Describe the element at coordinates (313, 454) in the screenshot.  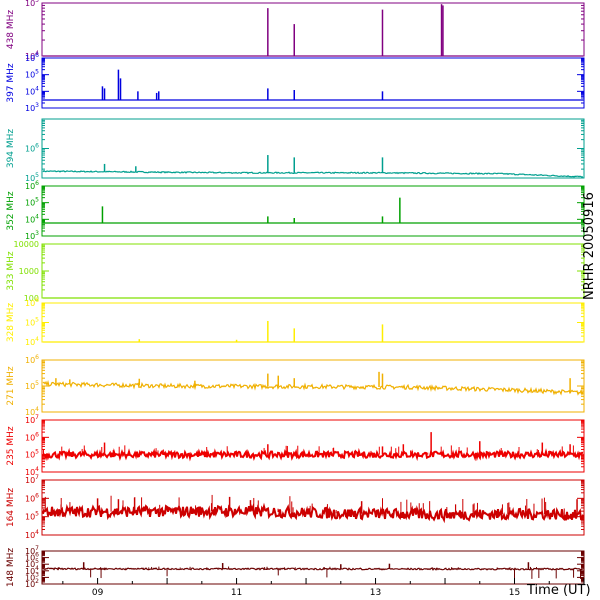
I see `series-line-235-mhz` at that location.